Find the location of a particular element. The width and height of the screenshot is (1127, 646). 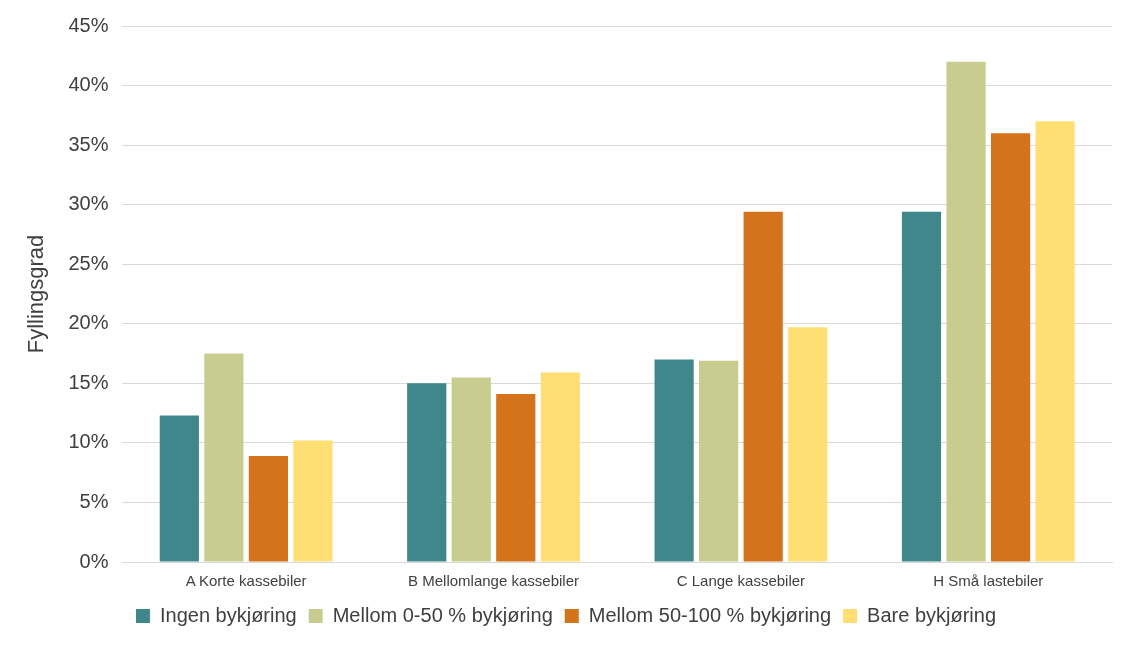

x-tick-label: H Små lastebiler is located at coordinates (988, 581).